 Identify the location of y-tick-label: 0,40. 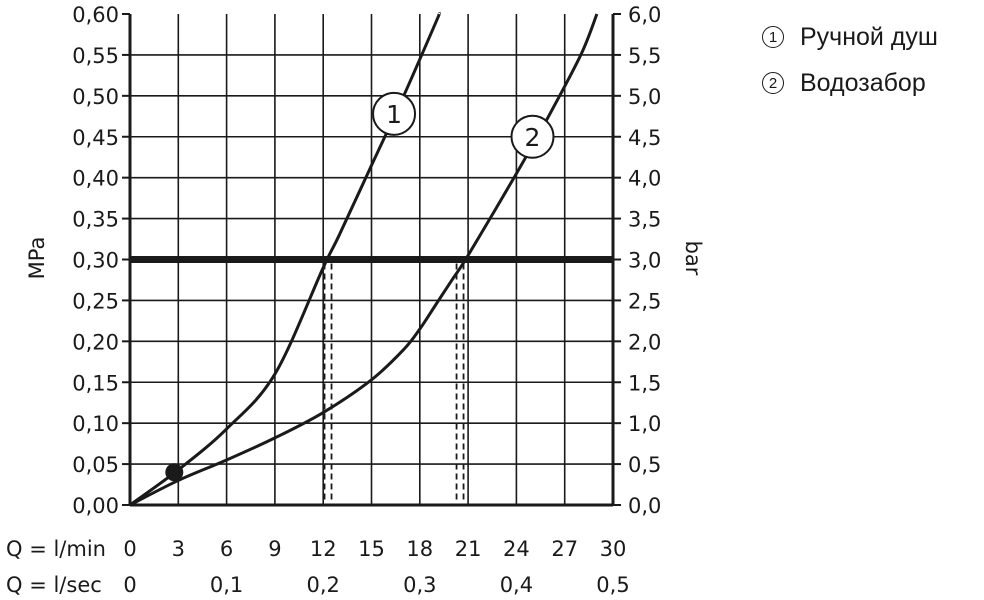
(95, 179).